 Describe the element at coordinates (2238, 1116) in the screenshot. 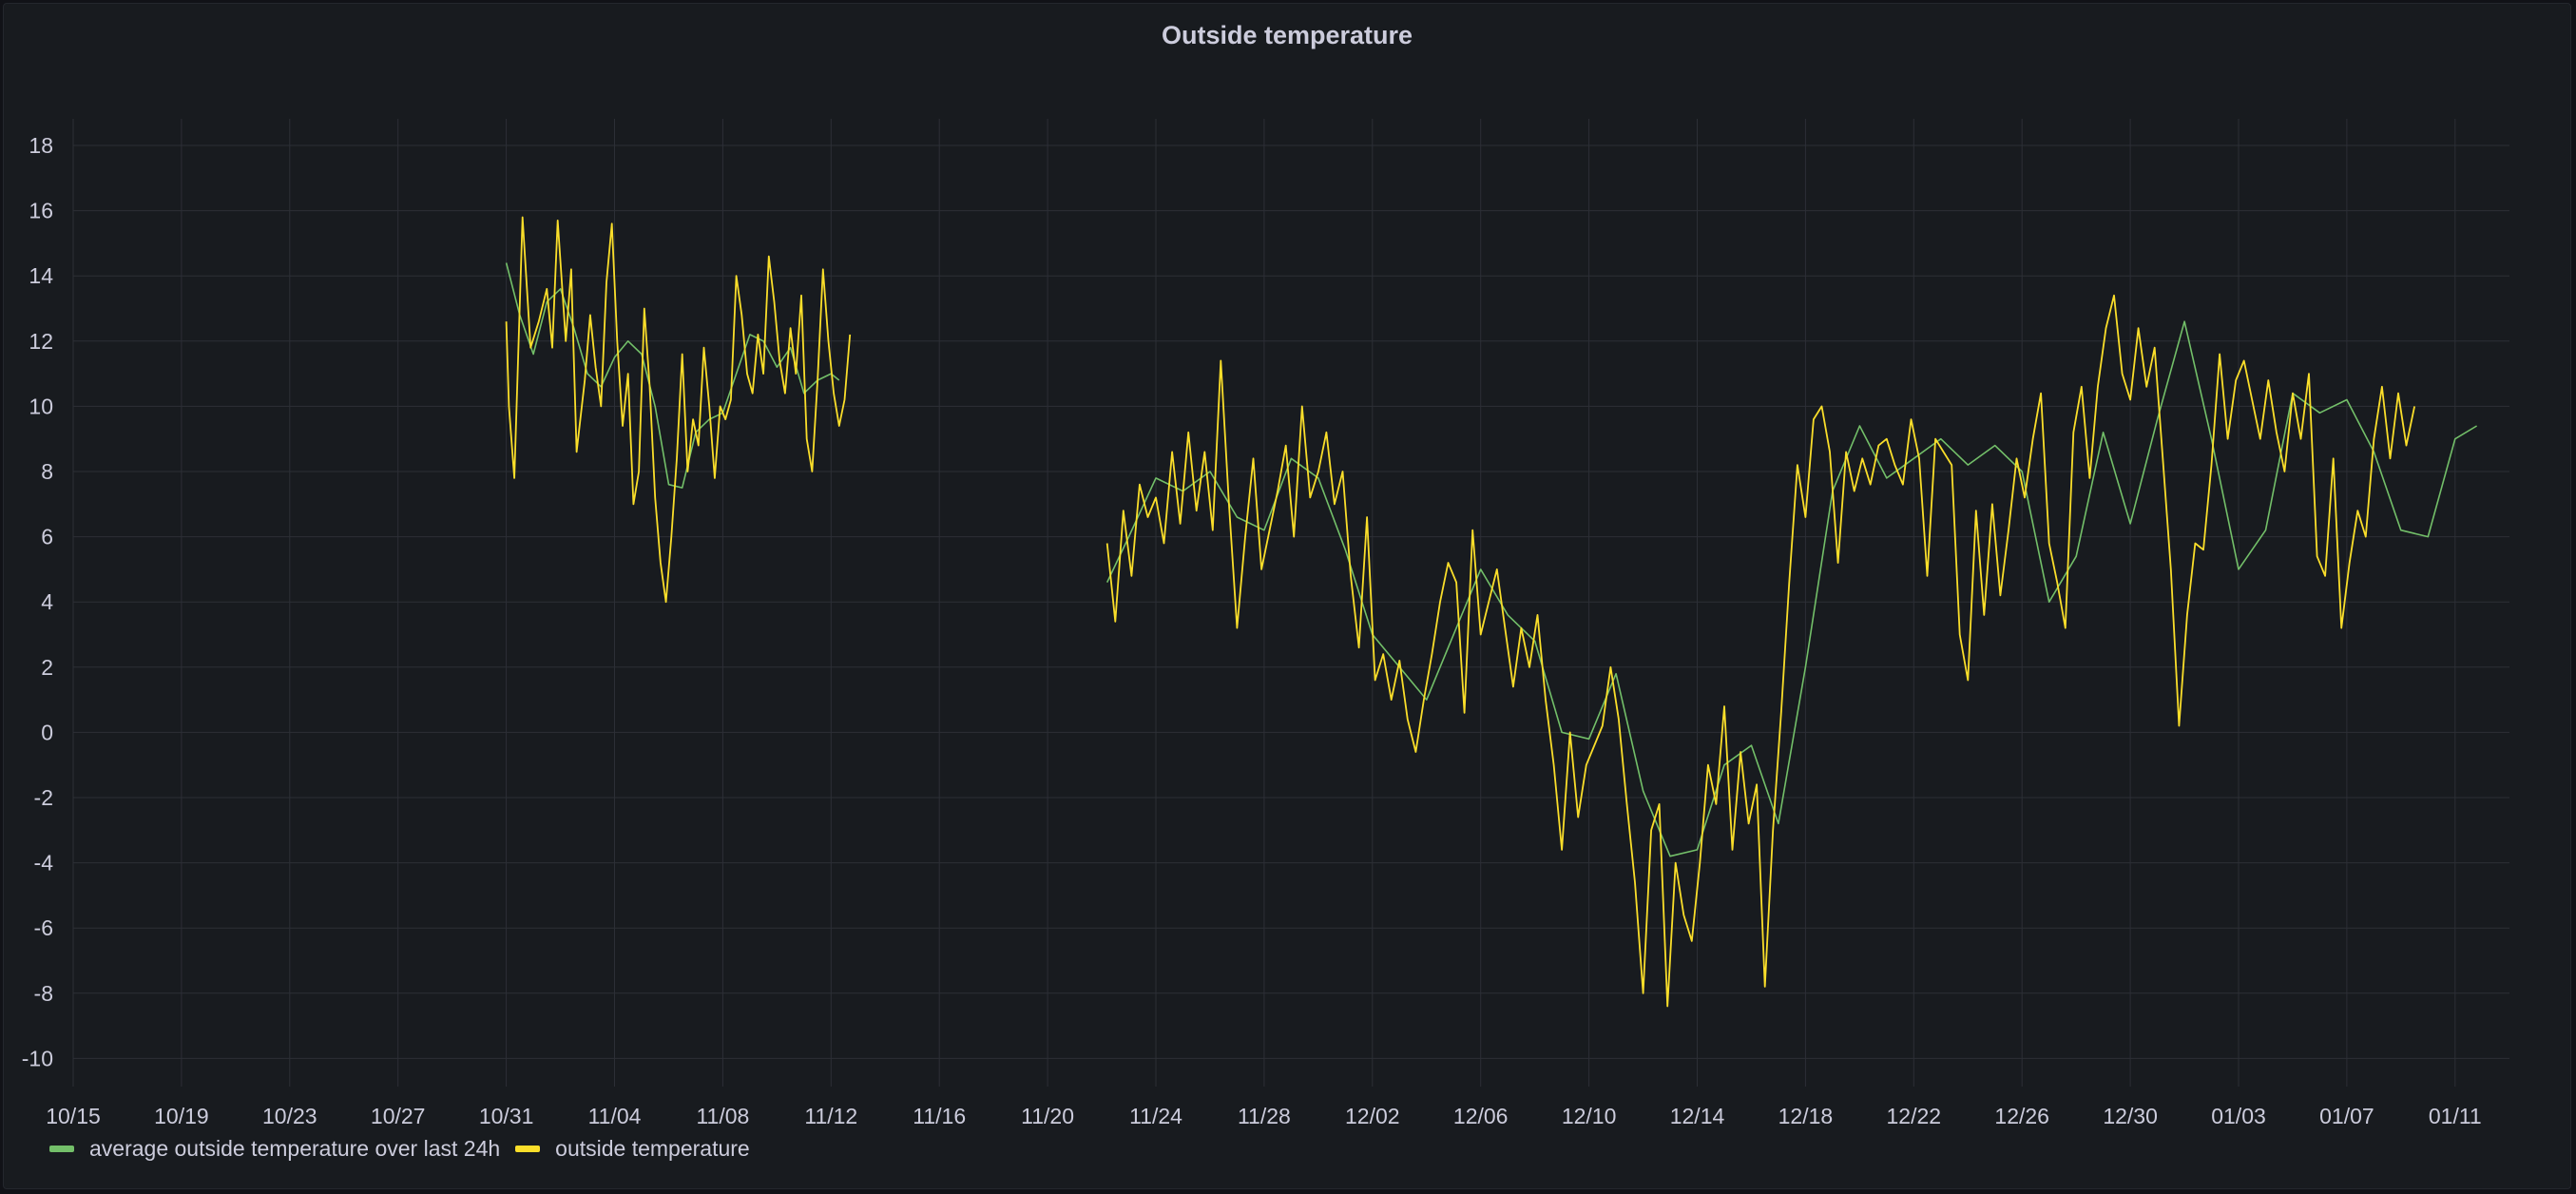

I see `x-tick-label: 01/03` at that location.